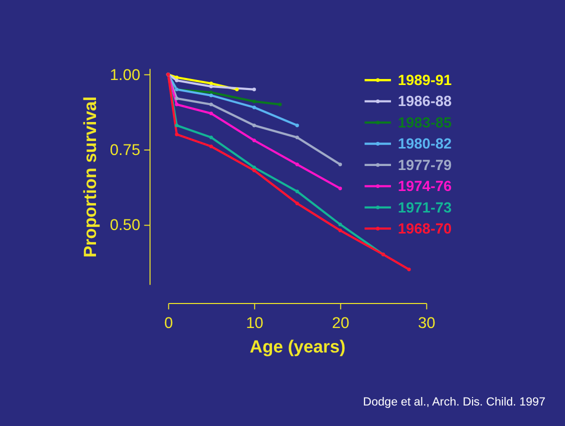  Describe the element at coordinates (169, 323) in the screenshot. I see `x-tick-label: 0` at that location.